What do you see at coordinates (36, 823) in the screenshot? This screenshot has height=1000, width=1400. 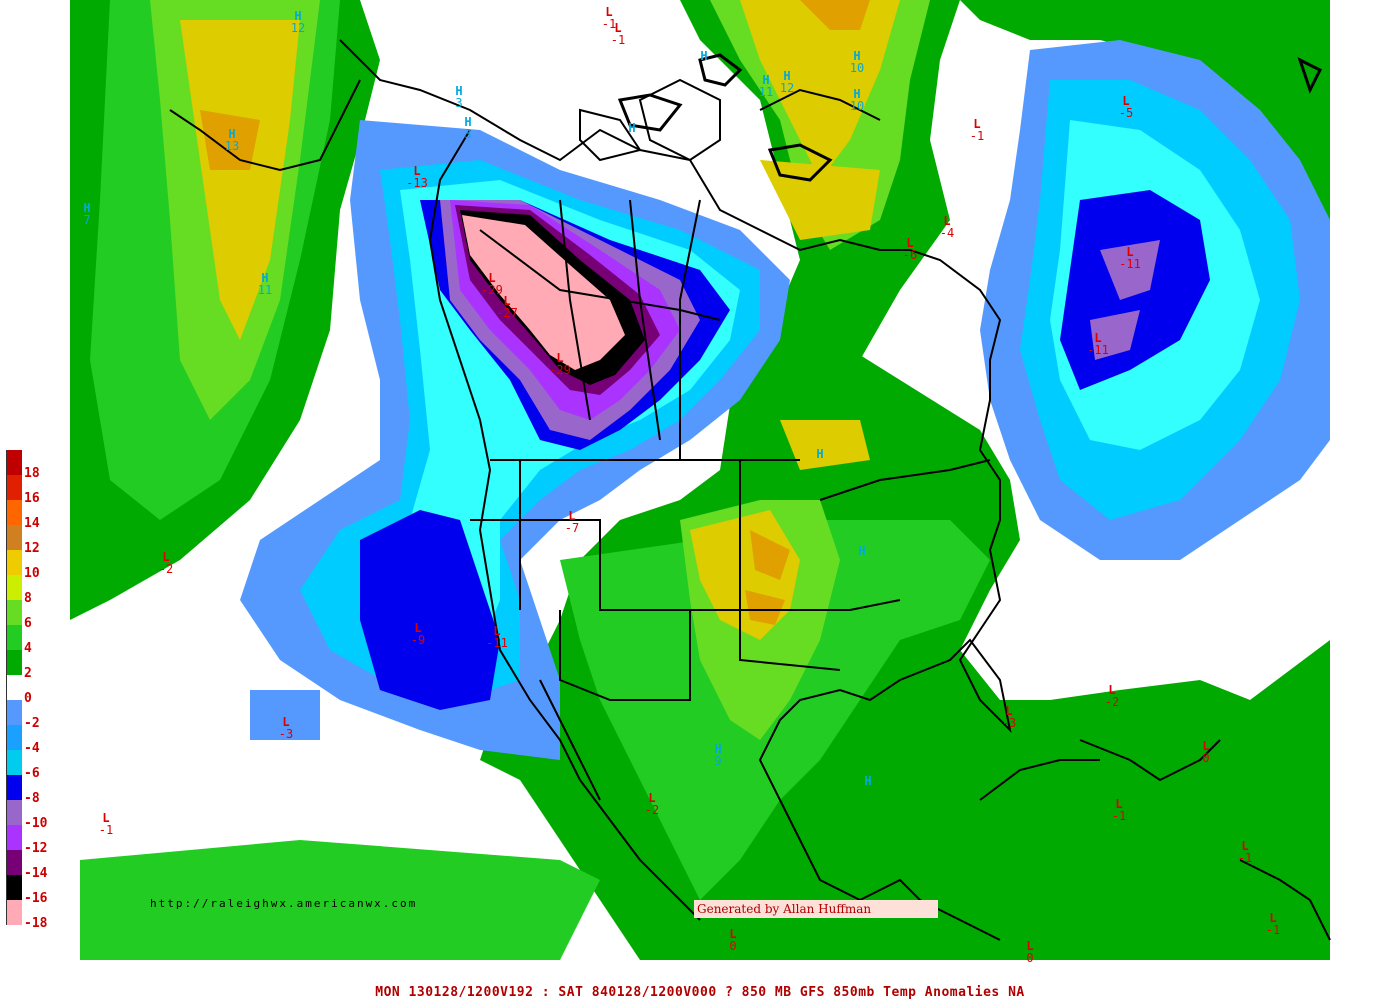 I see `legend-label: -10` at bounding box center [36, 823].